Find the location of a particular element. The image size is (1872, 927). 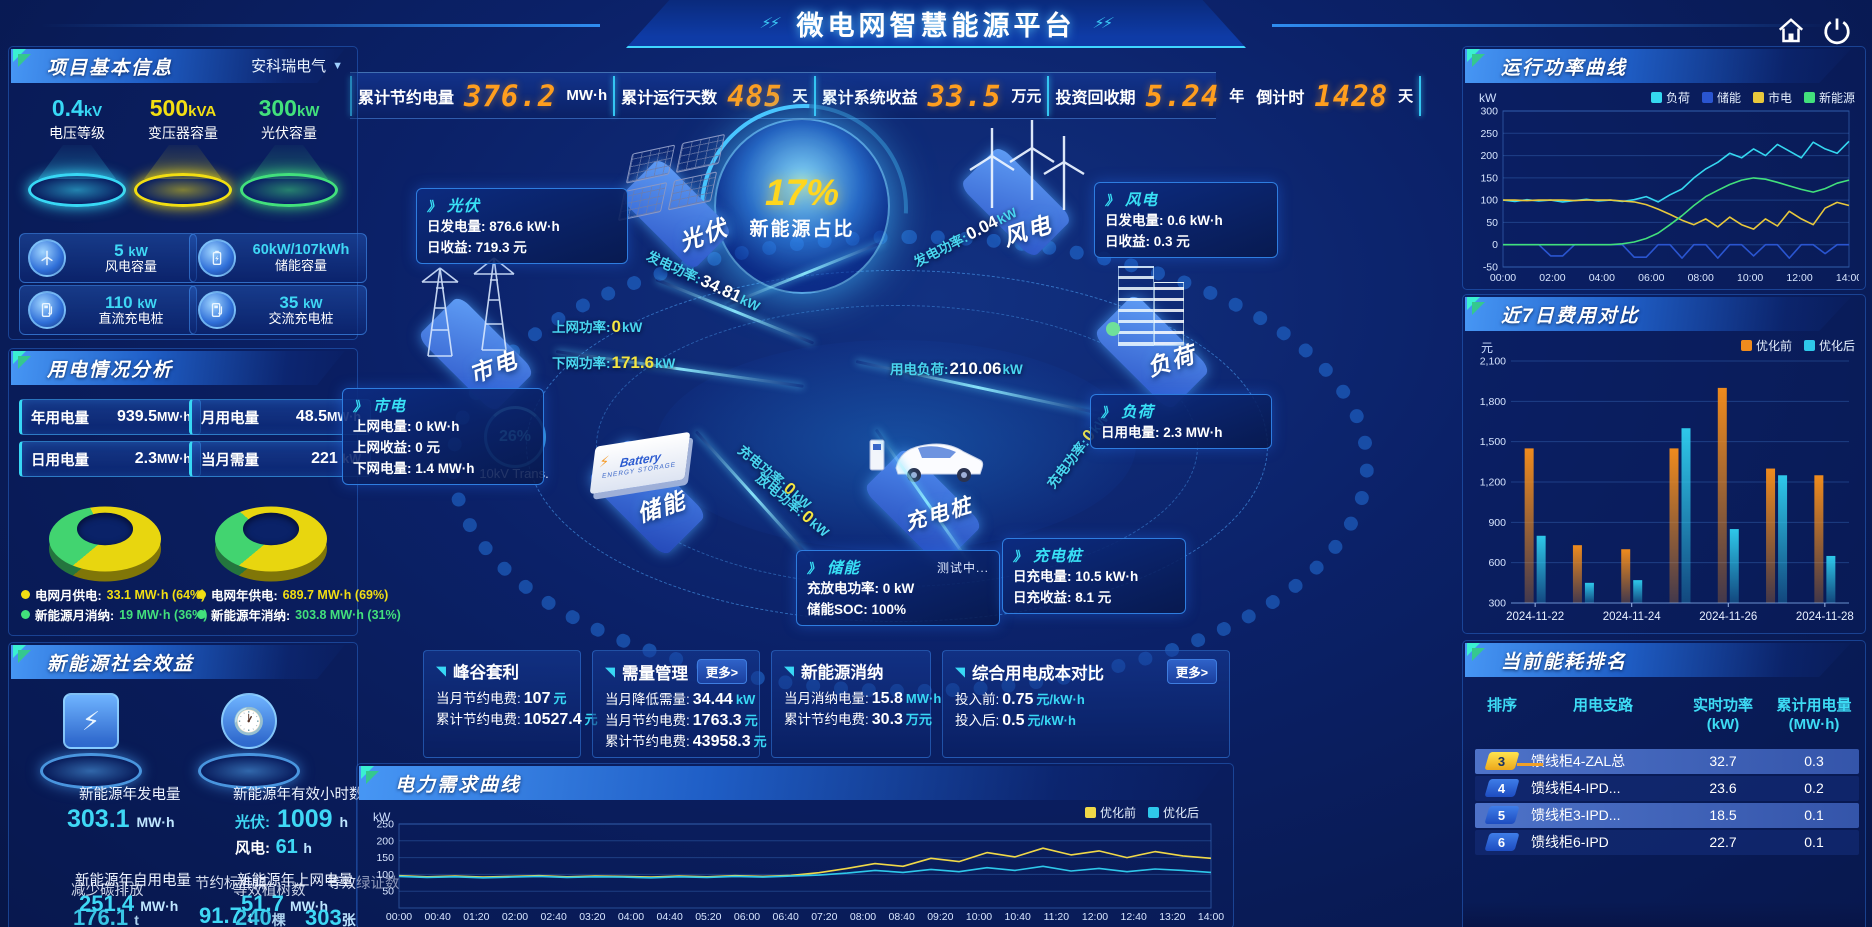

month-energy-donut is located at coordinates (108, 540).